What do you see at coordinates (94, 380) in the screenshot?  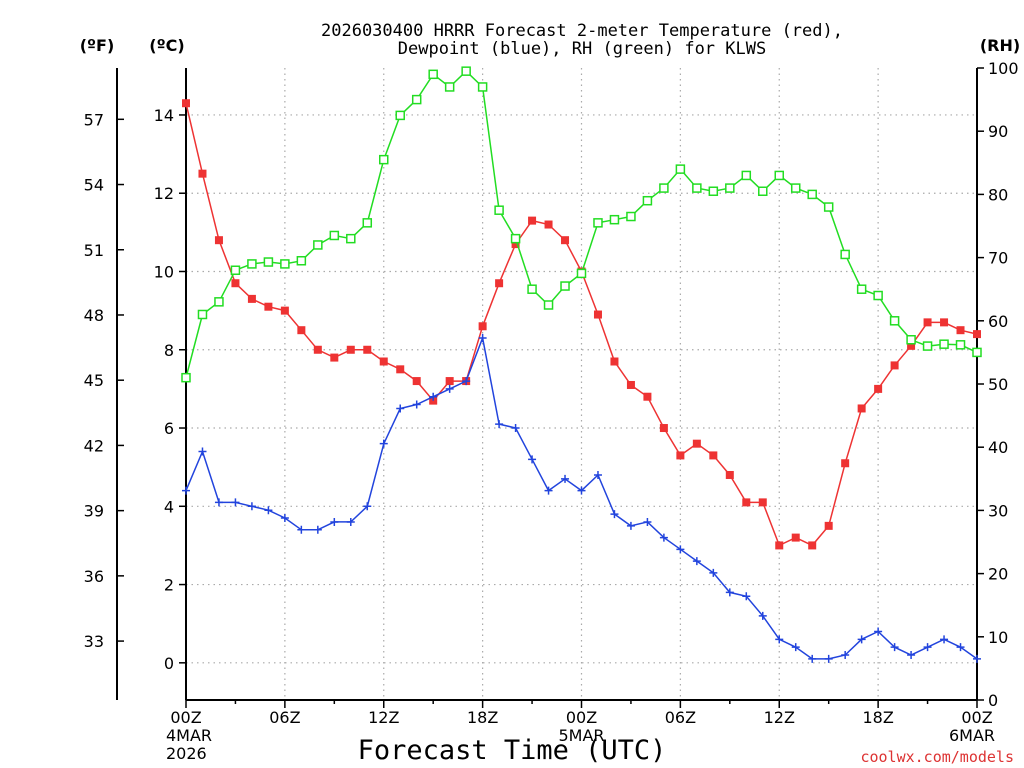 I see `fahrenheit-tick-label: 45` at bounding box center [94, 380].